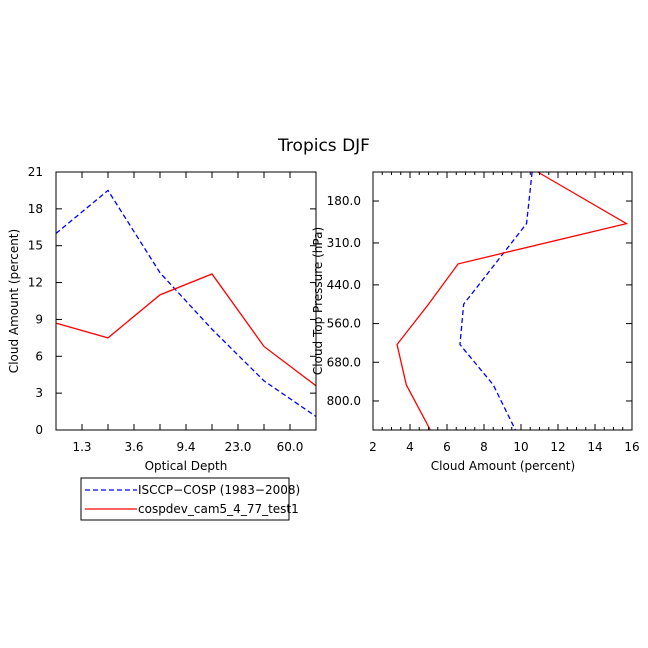  What do you see at coordinates (14, 301) in the screenshot?
I see `left-y-axis-label: Cloud Amount (percent)` at bounding box center [14, 301].